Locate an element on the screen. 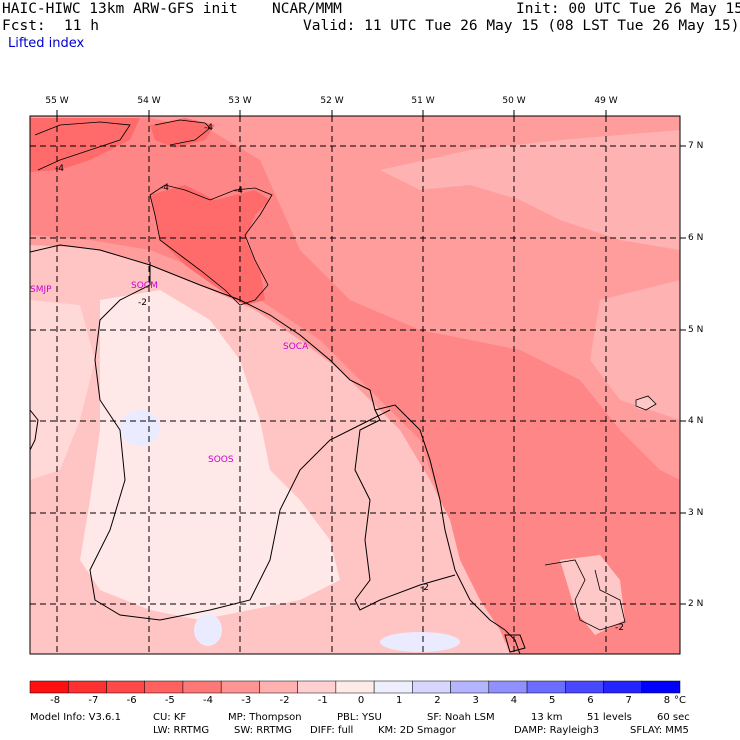 The width and height of the screenshot is (740, 740). grid-spacing: 13 km is located at coordinates (547, 717).